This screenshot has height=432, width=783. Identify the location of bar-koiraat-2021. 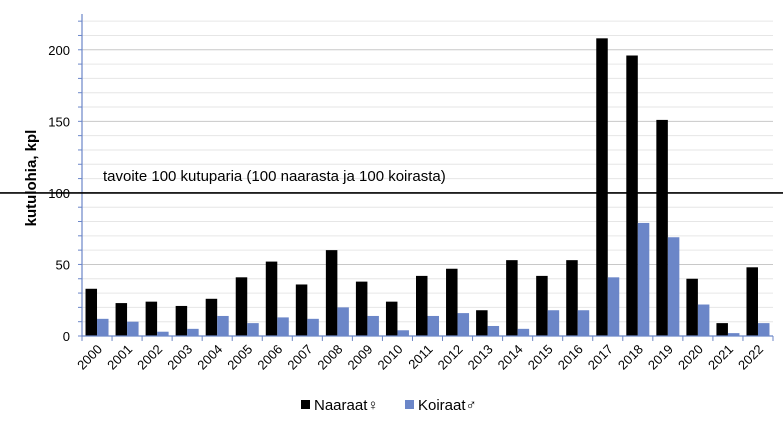
(733, 334).